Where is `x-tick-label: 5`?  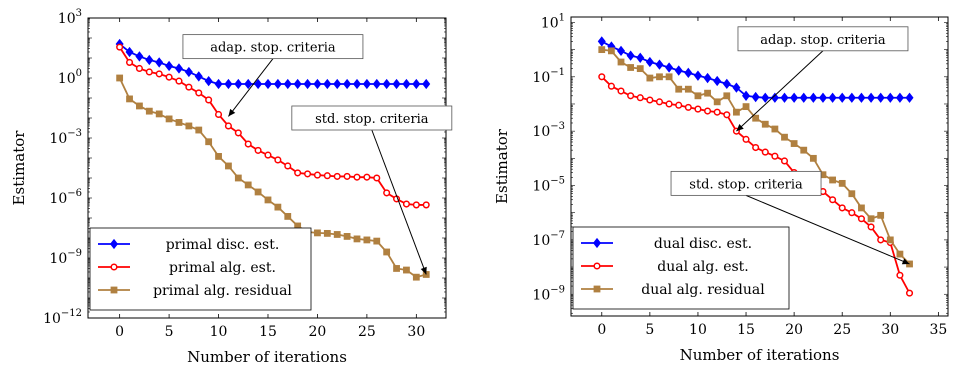
x-tick-label: 5 is located at coordinates (649, 330).